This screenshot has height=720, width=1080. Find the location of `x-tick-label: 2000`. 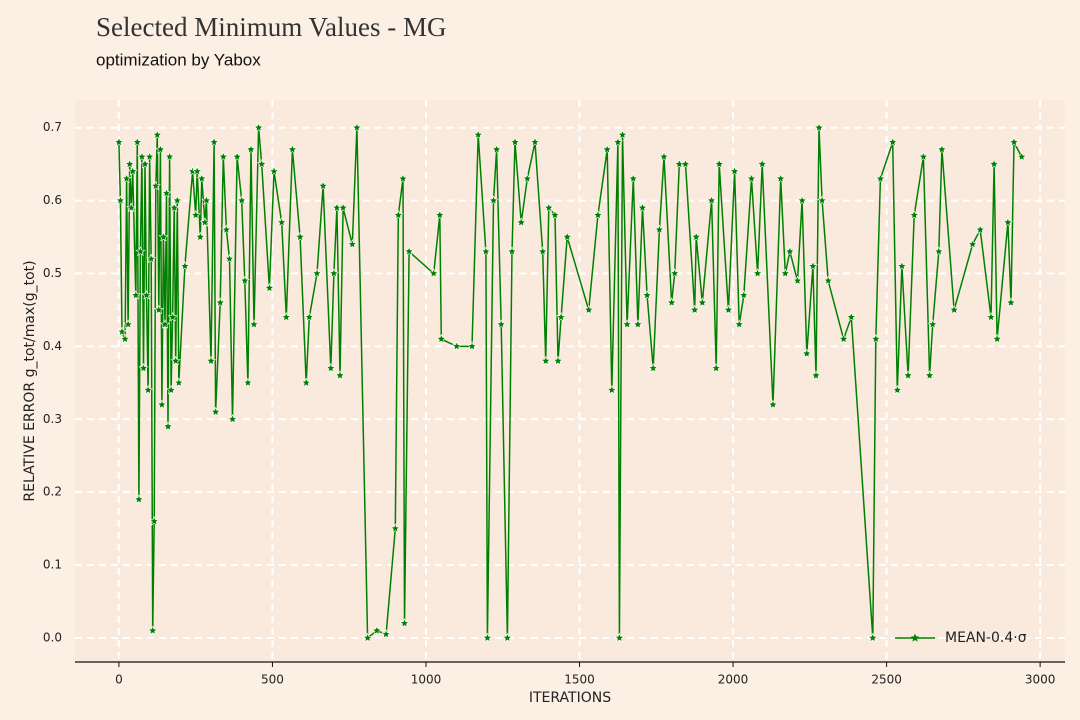

x-tick-label: 2000 is located at coordinates (733, 680).